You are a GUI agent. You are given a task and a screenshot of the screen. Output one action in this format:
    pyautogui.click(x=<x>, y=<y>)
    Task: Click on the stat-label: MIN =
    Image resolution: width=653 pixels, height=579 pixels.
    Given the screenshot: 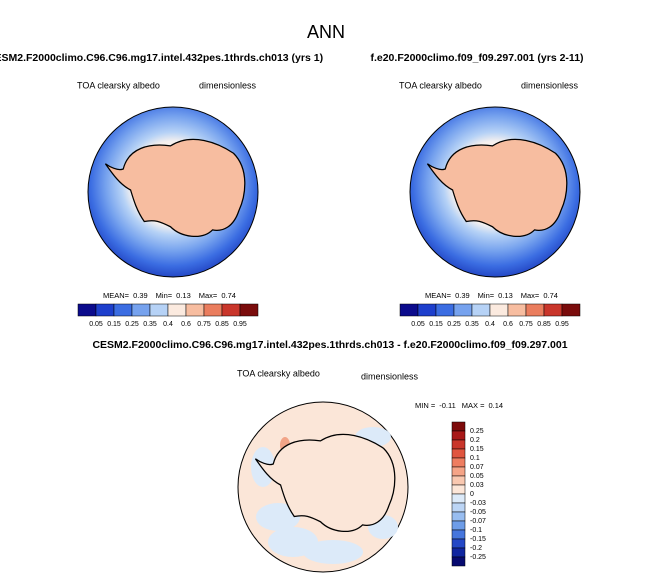 What is the action you would take?
    pyautogui.click(x=425, y=405)
    